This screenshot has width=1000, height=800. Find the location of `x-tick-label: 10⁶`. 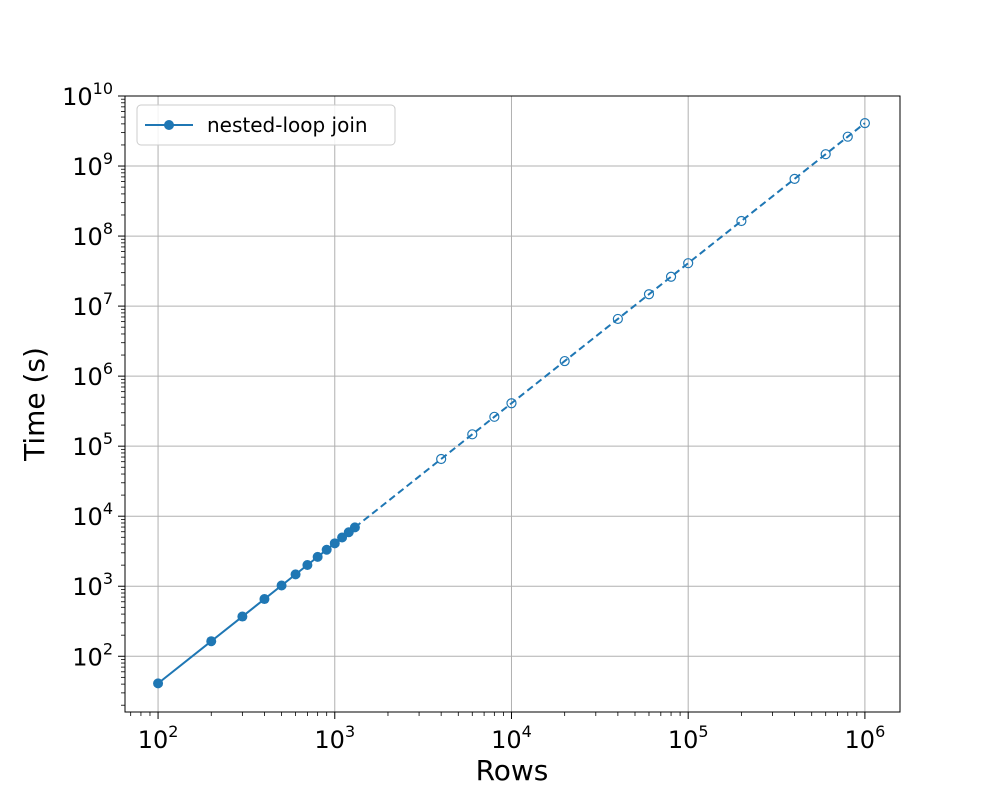

x-tick-label: 10⁶ is located at coordinates (865, 738).